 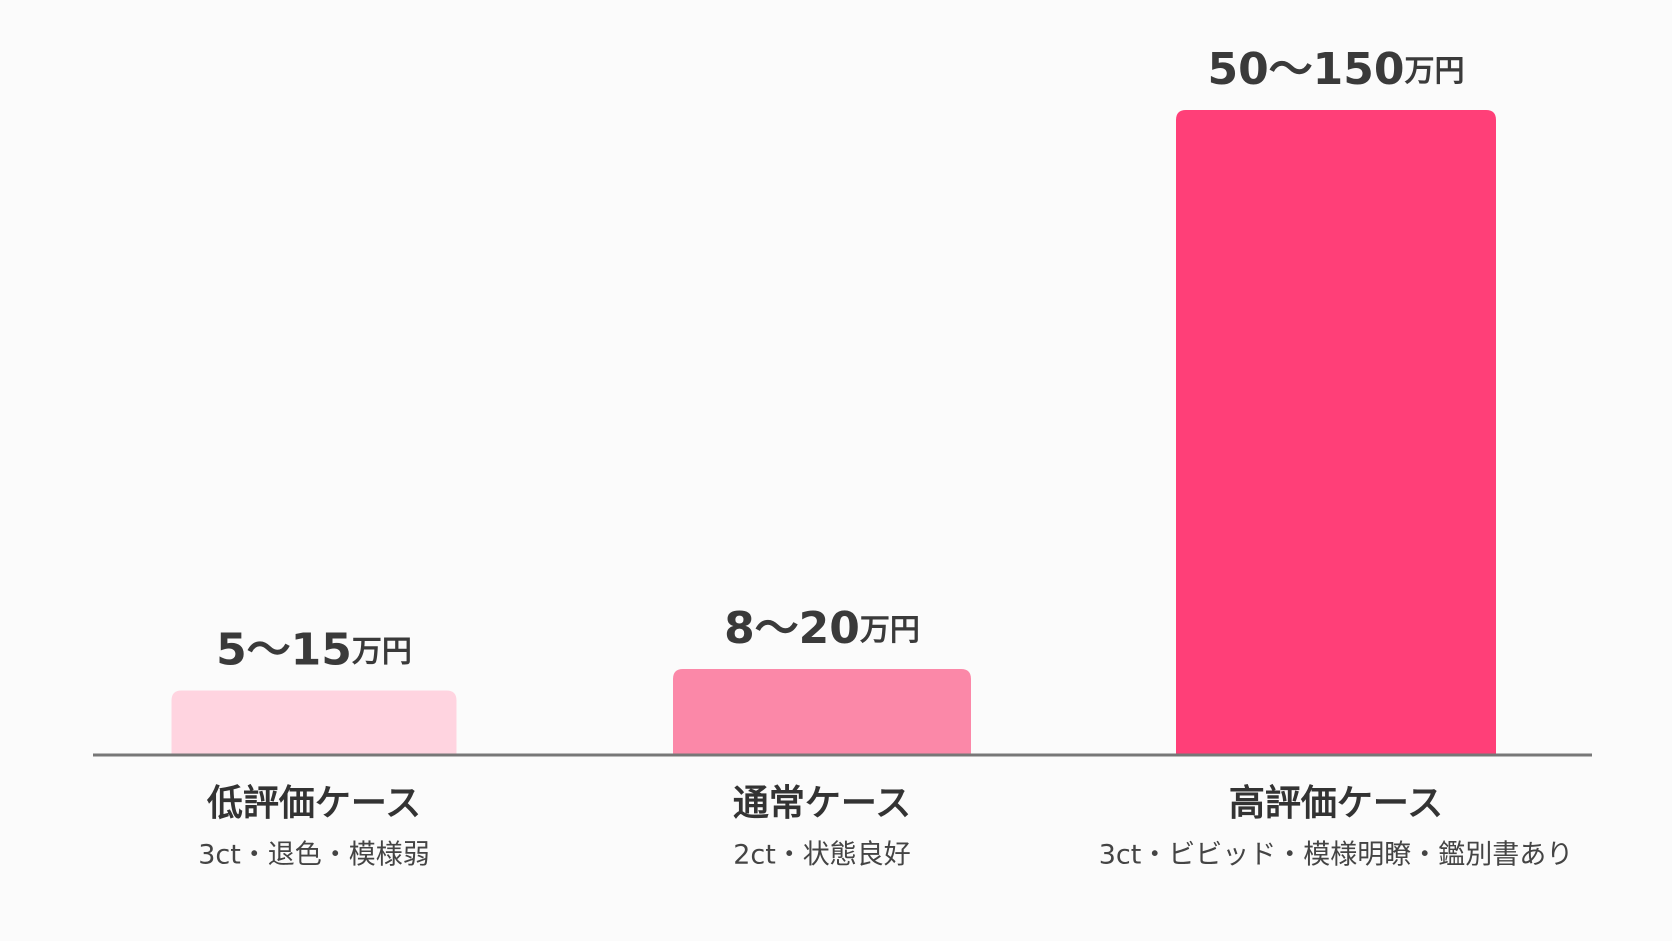 I want to click on category-label: 低評価ケース, so click(x=314, y=803).